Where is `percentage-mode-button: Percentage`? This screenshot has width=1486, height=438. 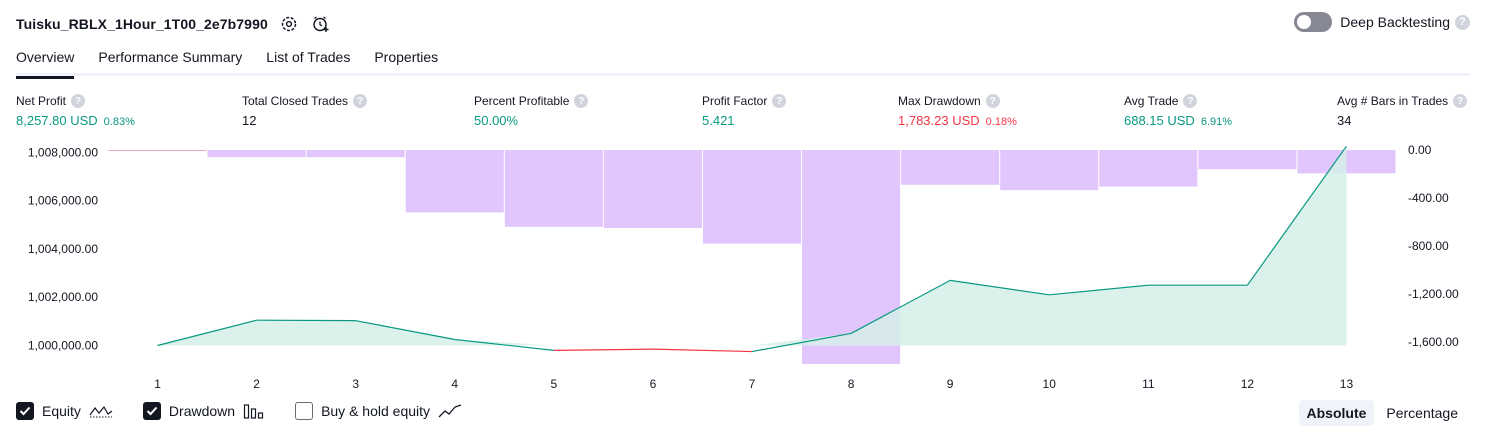
percentage-mode-button: Percentage is located at coordinates (1422, 413).